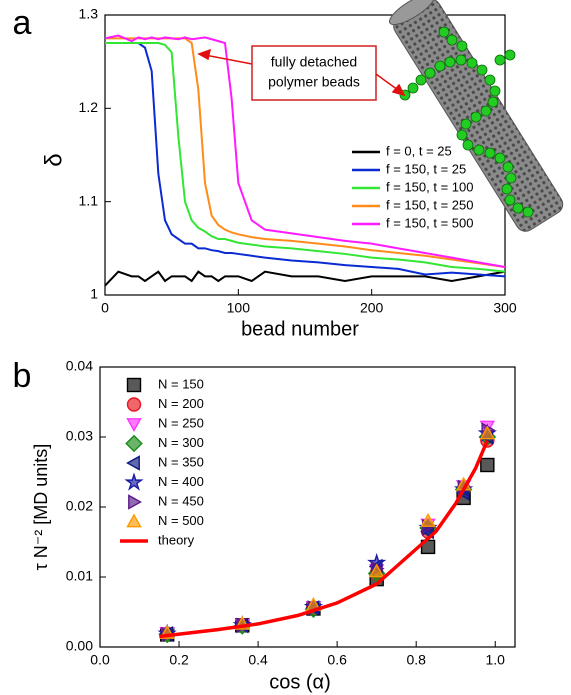 This screenshot has height=695, width=571. I want to click on x-tick-label: 0.8, so click(416, 660).